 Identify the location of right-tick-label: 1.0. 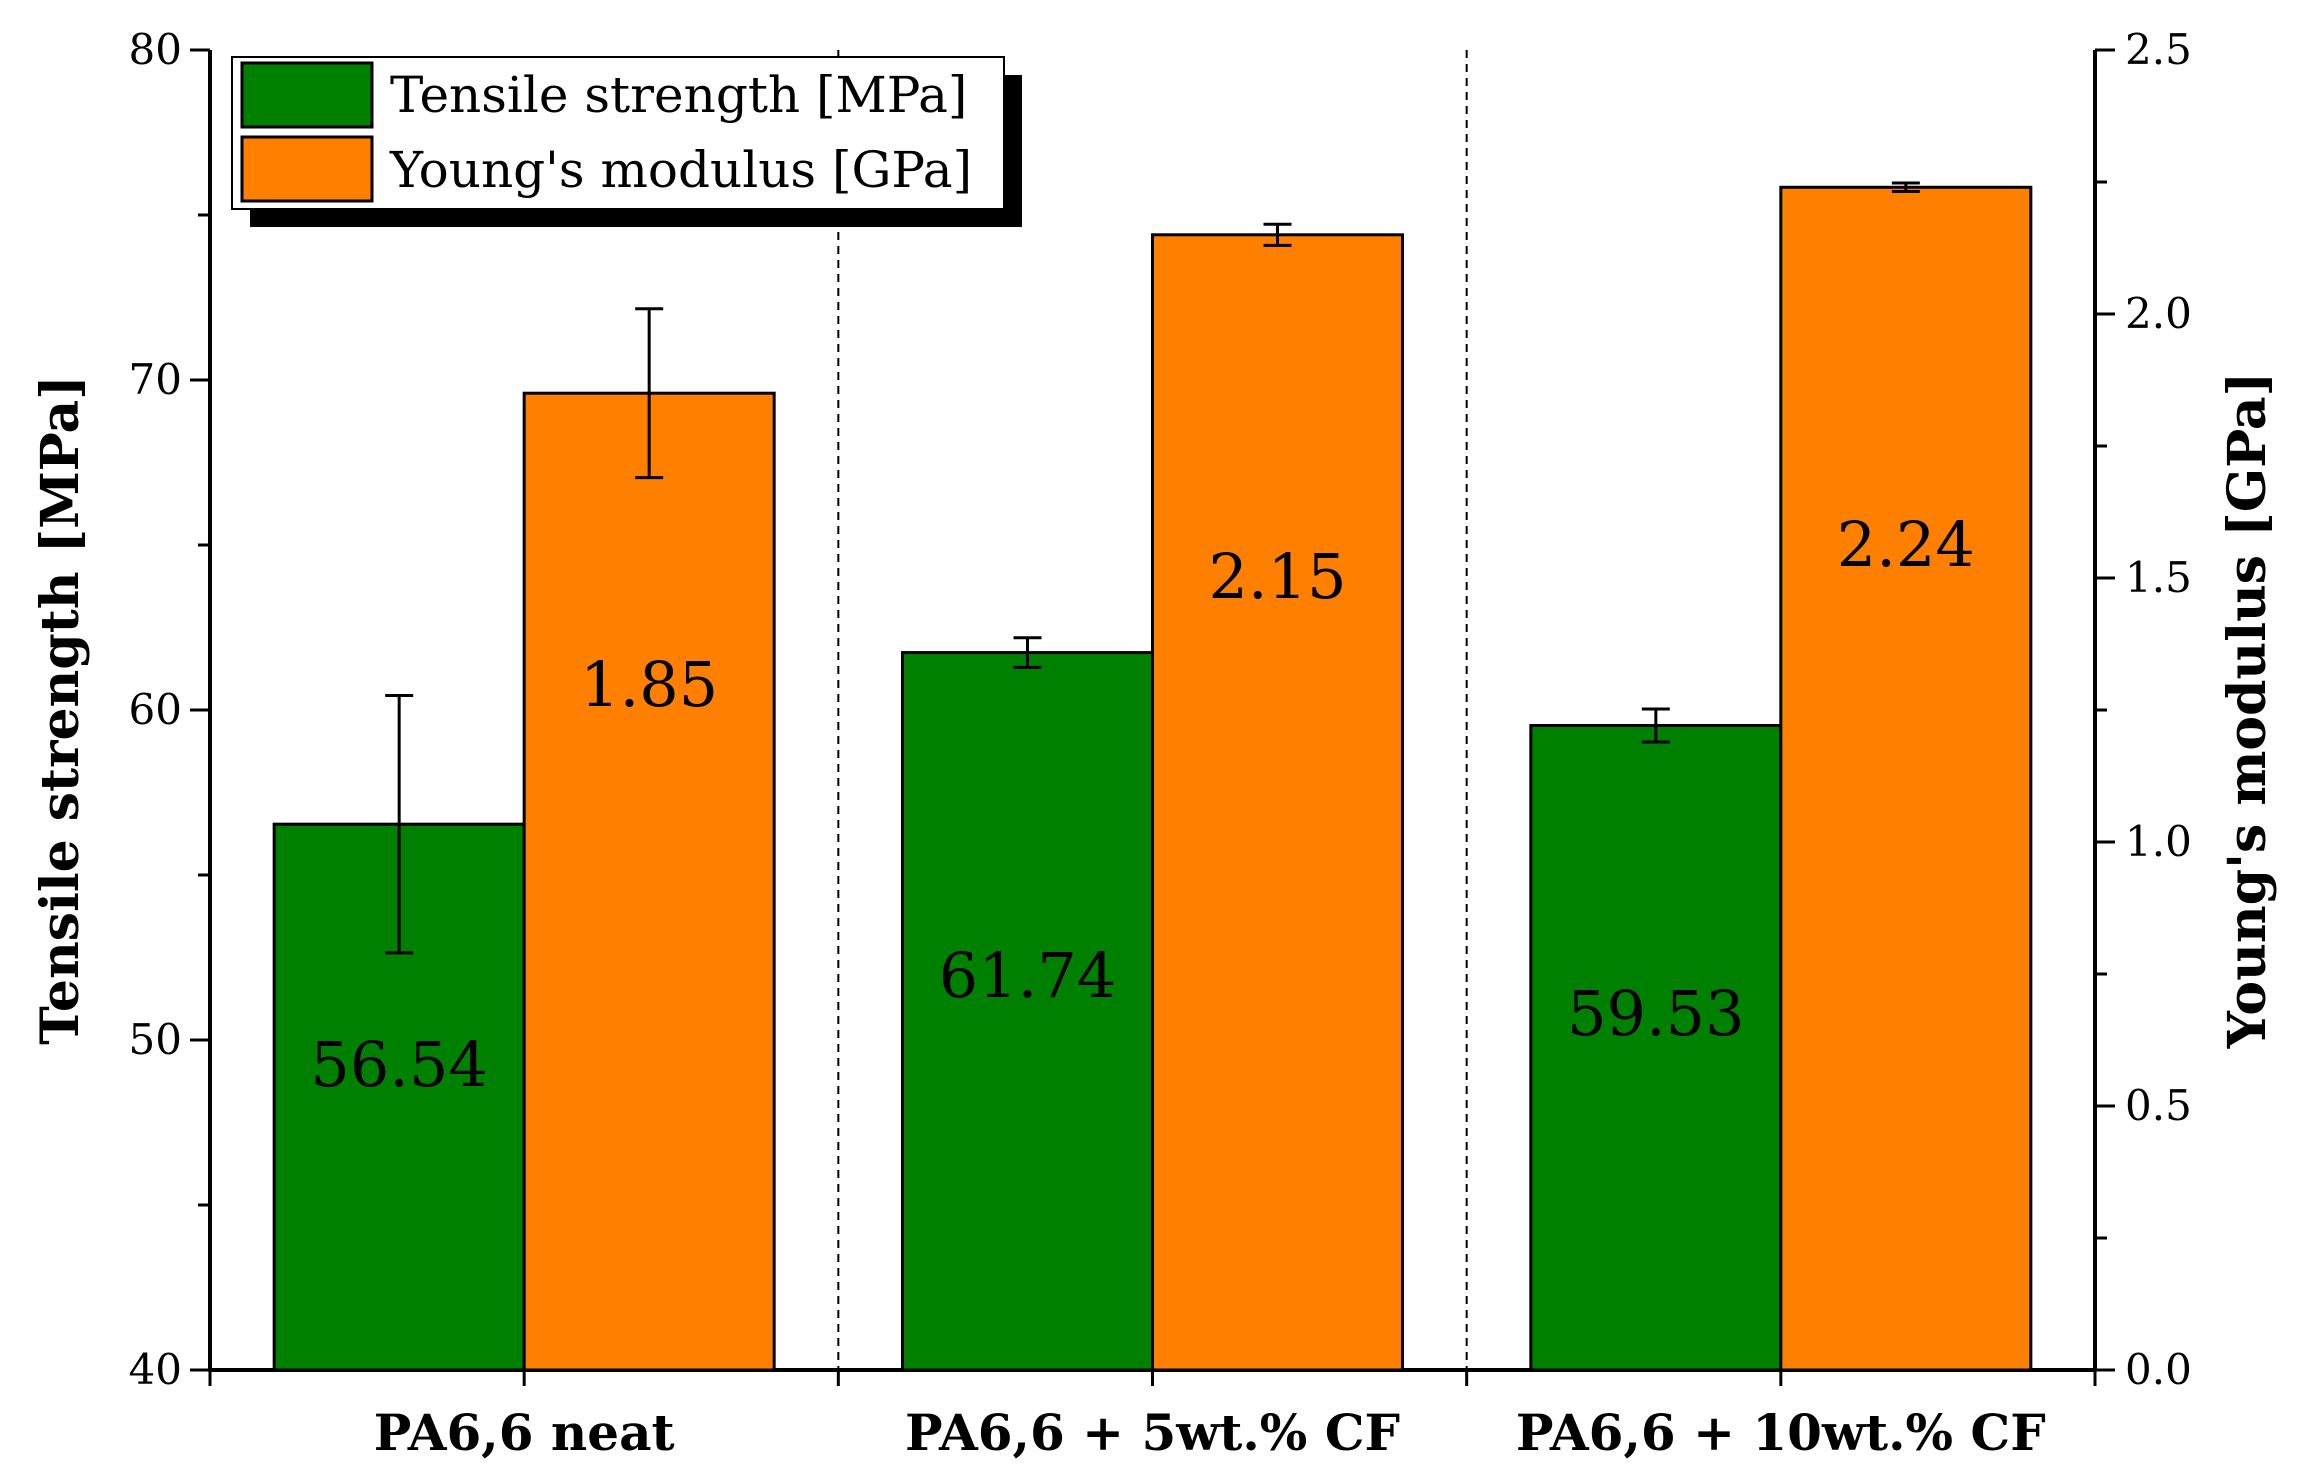
(2158, 841).